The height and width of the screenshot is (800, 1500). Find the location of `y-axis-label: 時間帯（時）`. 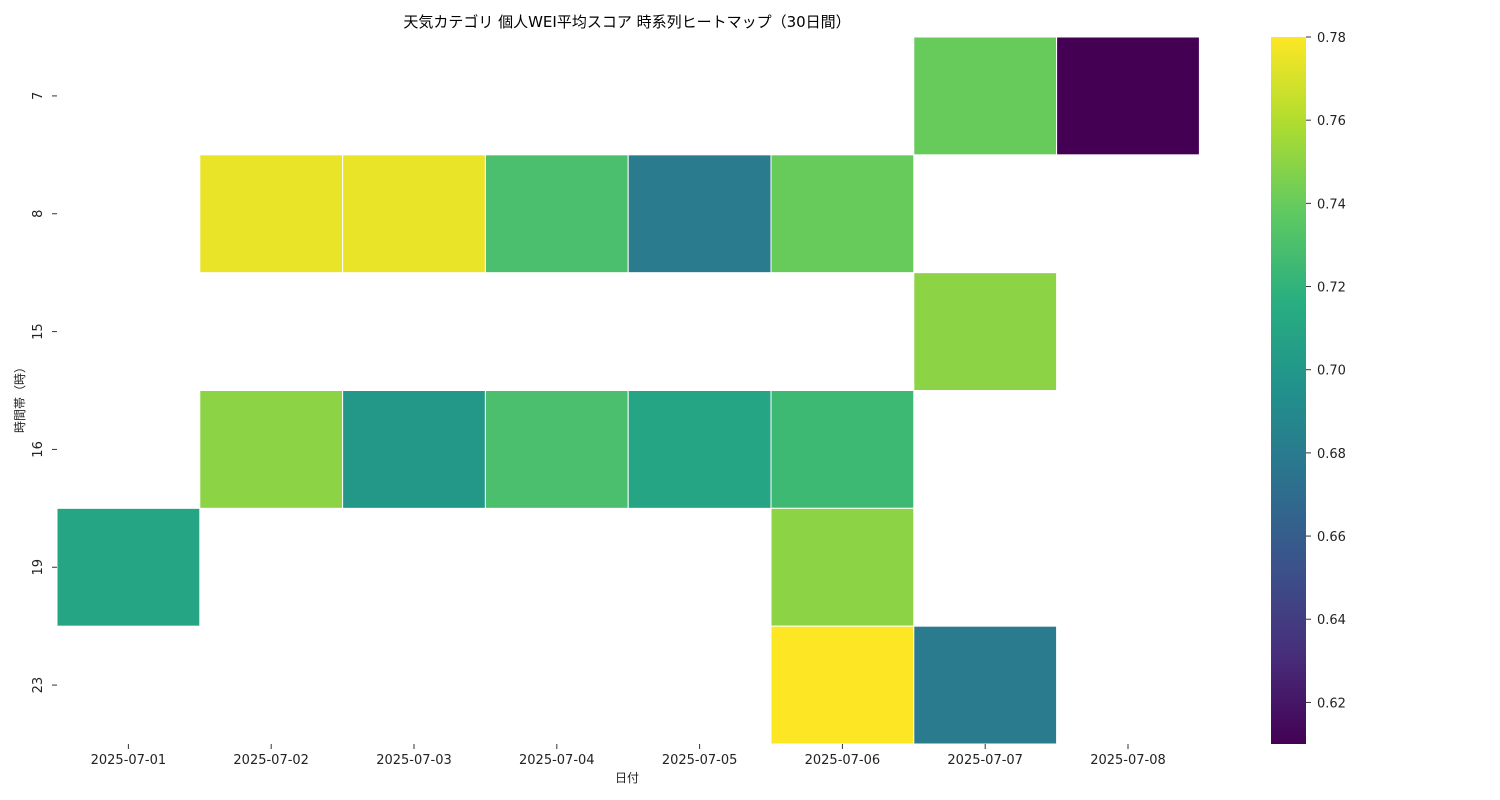

y-axis-label: 時間帯（時） is located at coordinates (20, 397).